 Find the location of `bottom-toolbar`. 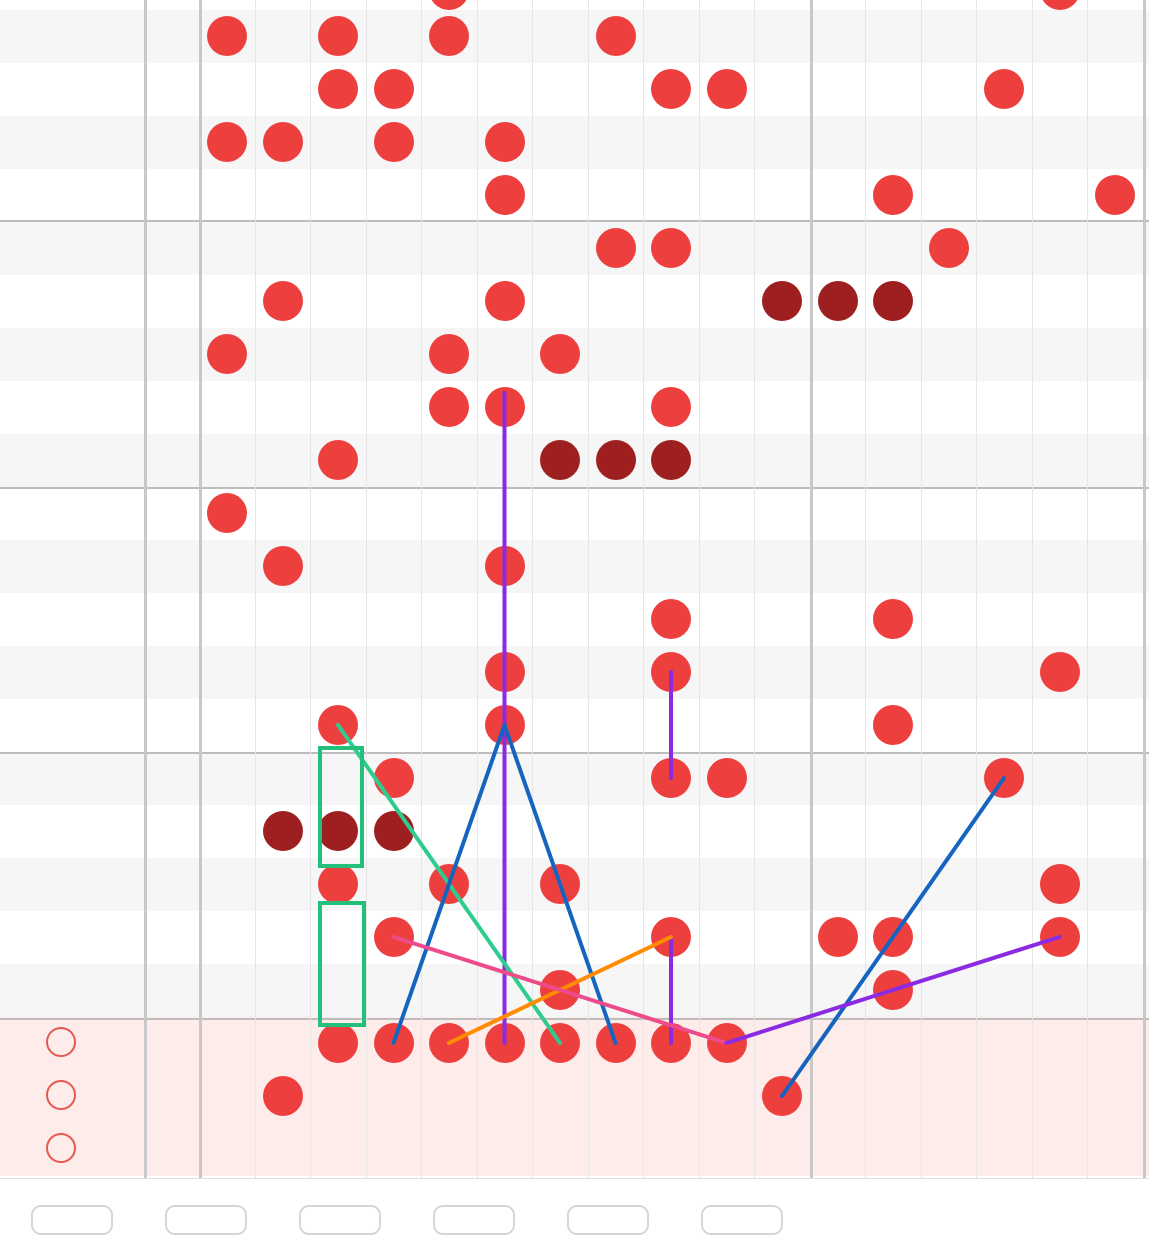

bottom-toolbar is located at coordinates (574, 1206).